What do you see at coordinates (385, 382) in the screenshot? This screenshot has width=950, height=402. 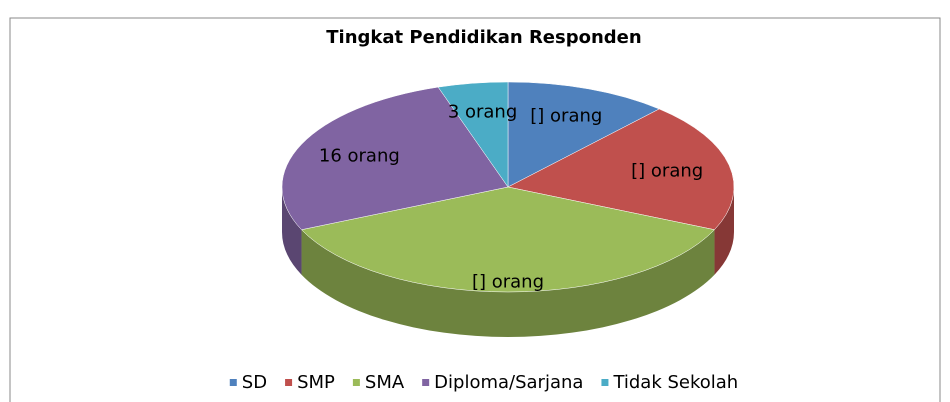 I see `legend-label: SMA` at bounding box center [385, 382].